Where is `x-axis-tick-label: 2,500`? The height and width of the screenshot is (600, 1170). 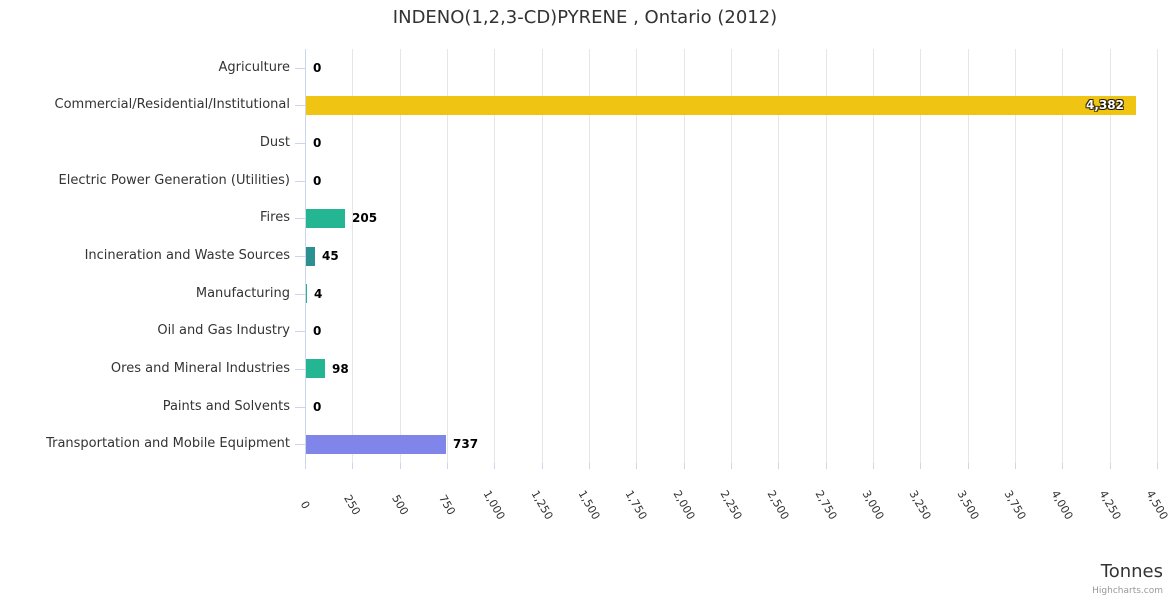
x-axis-tick-label: 2,500 is located at coordinates (778, 505).